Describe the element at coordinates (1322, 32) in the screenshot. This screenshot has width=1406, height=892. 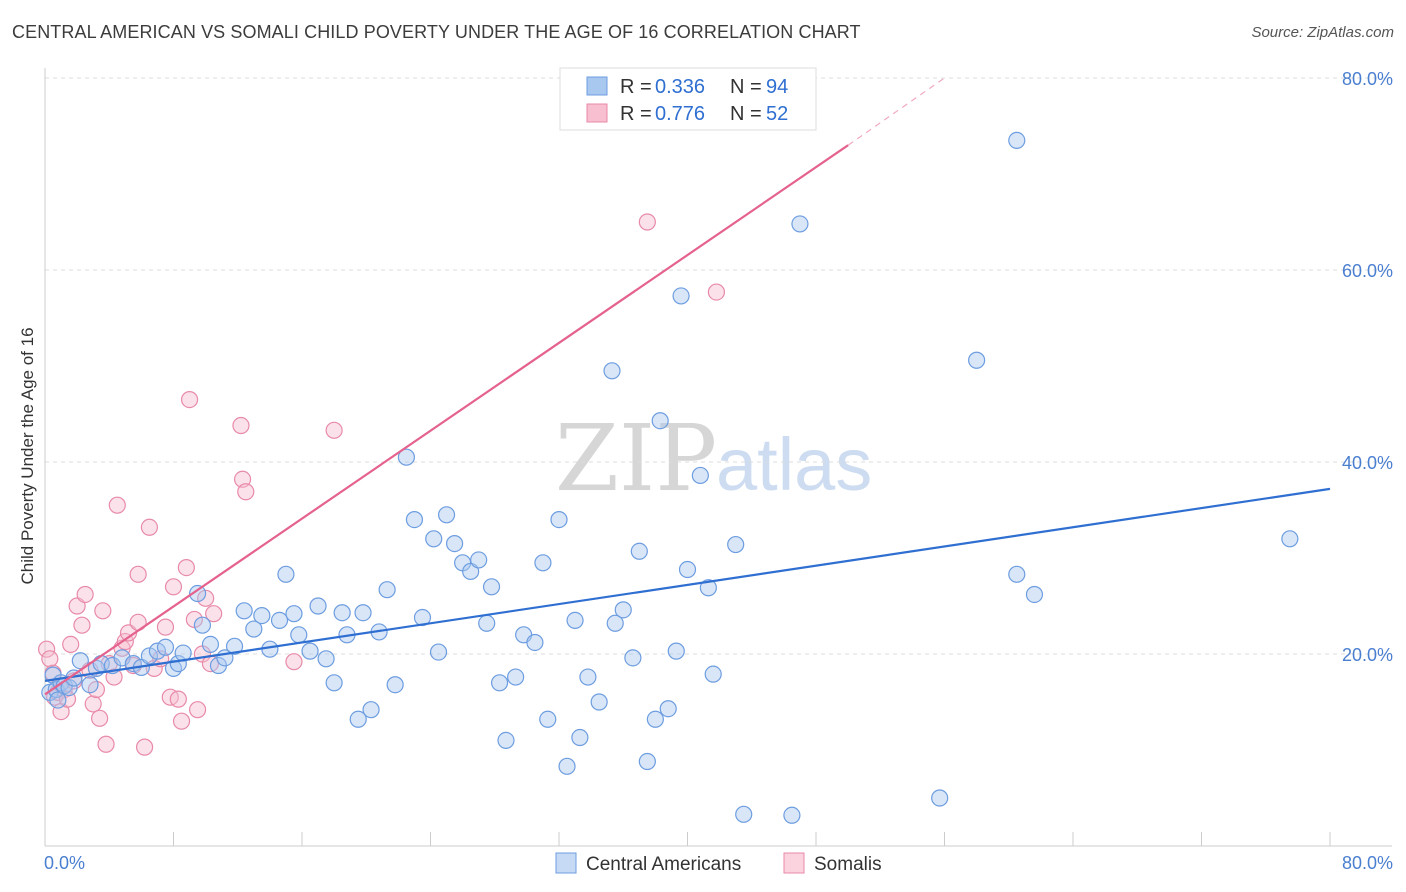
I see `source-credit: Source: ZipAtlas.com` at that location.